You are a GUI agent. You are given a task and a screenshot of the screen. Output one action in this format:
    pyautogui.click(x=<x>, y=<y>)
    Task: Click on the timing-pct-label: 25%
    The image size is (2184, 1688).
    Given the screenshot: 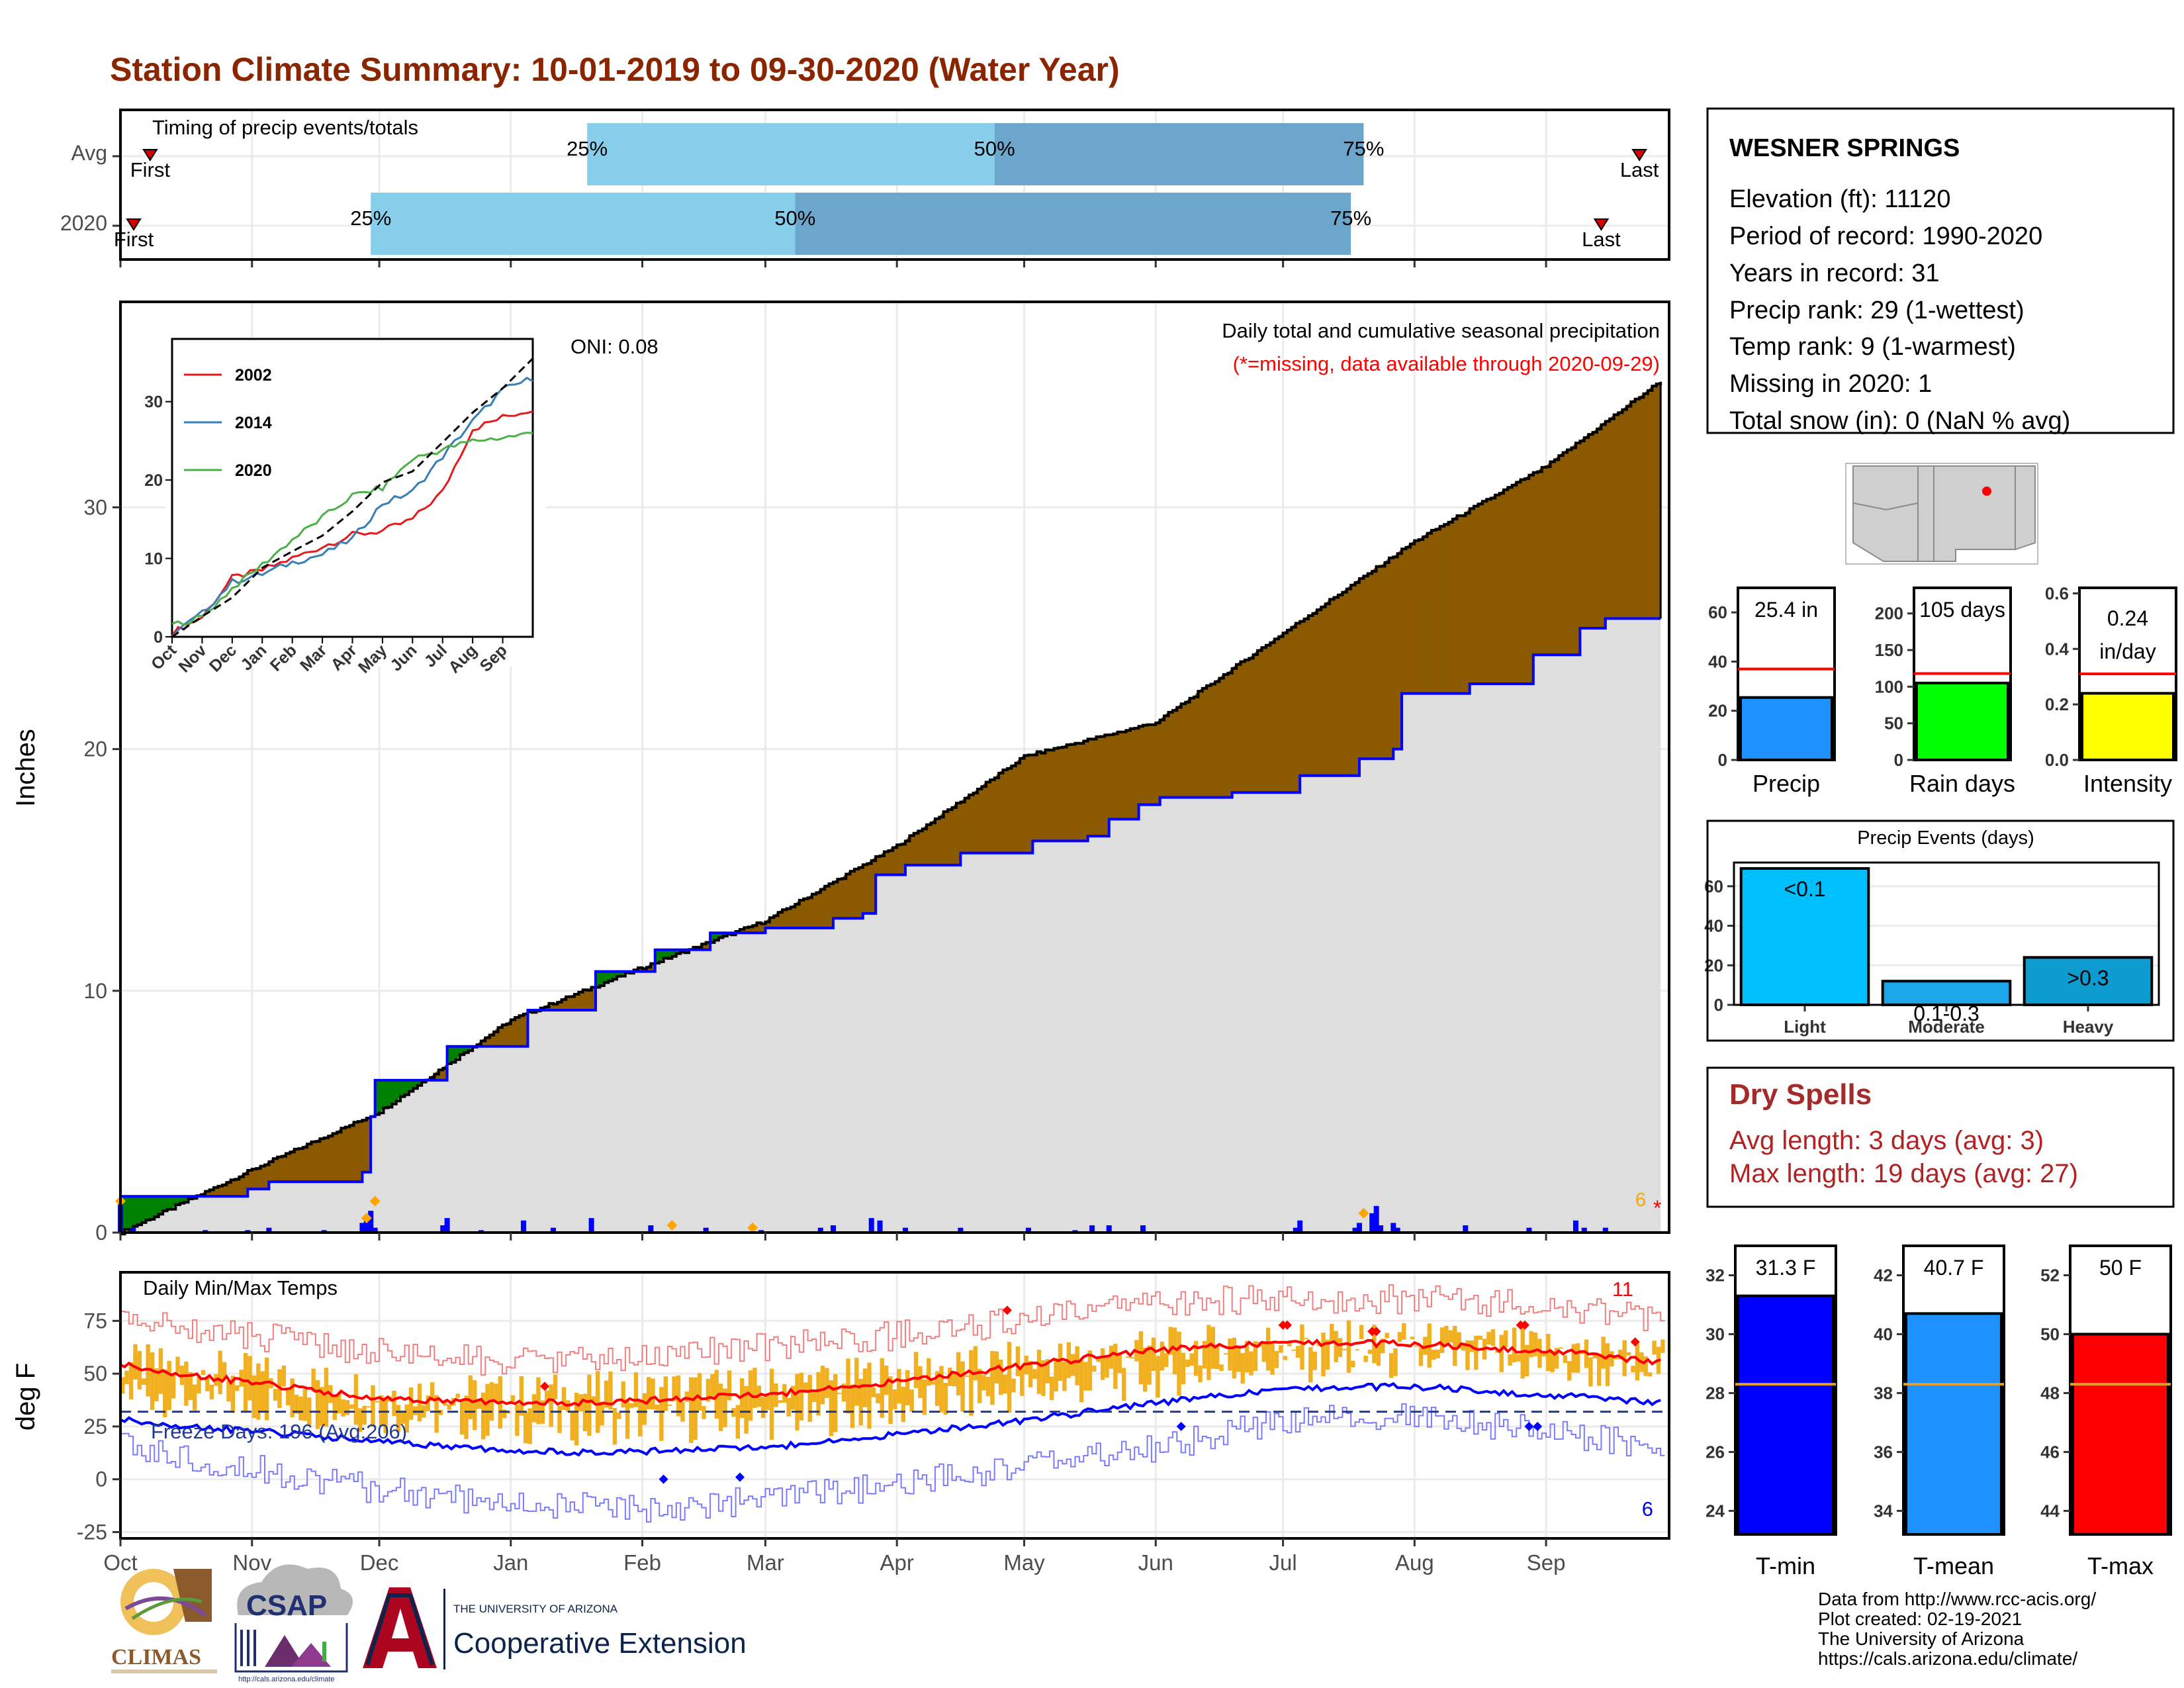 What is the action you would take?
    pyautogui.click(x=587, y=148)
    